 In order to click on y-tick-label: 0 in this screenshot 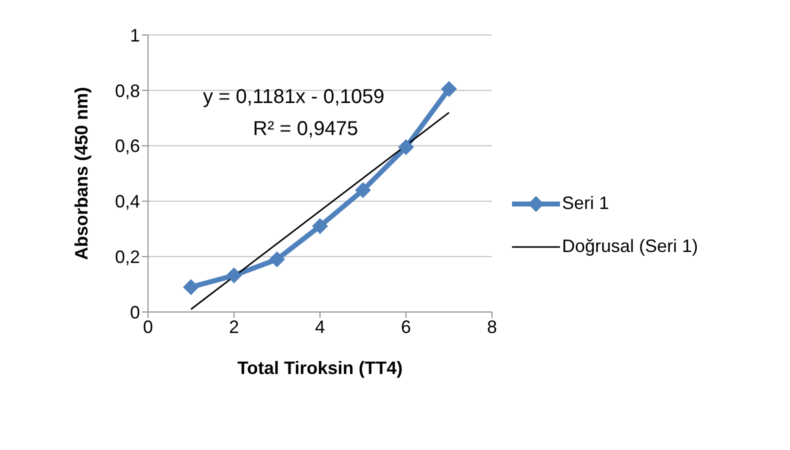, I will do `click(135, 312)`.